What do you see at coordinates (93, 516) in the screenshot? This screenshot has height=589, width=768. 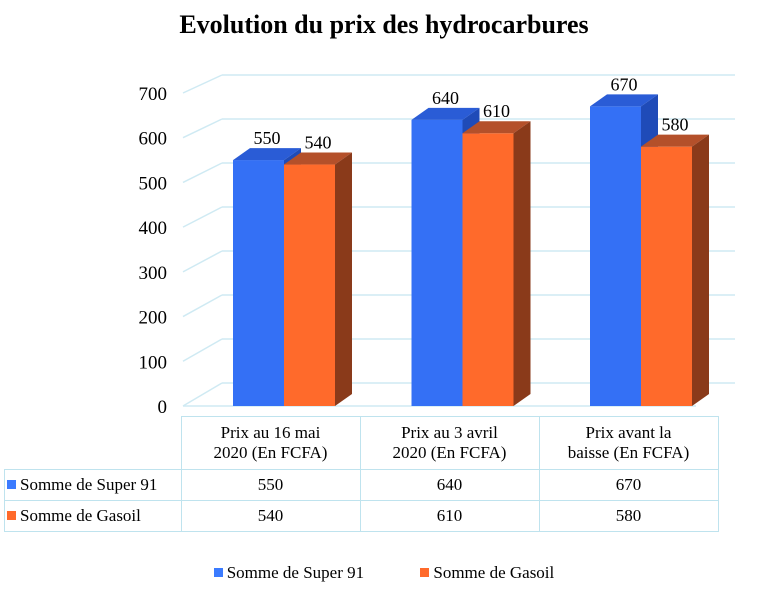 I see `table-row-label: Somme de Gasoil` at bounding box center [93, 516].